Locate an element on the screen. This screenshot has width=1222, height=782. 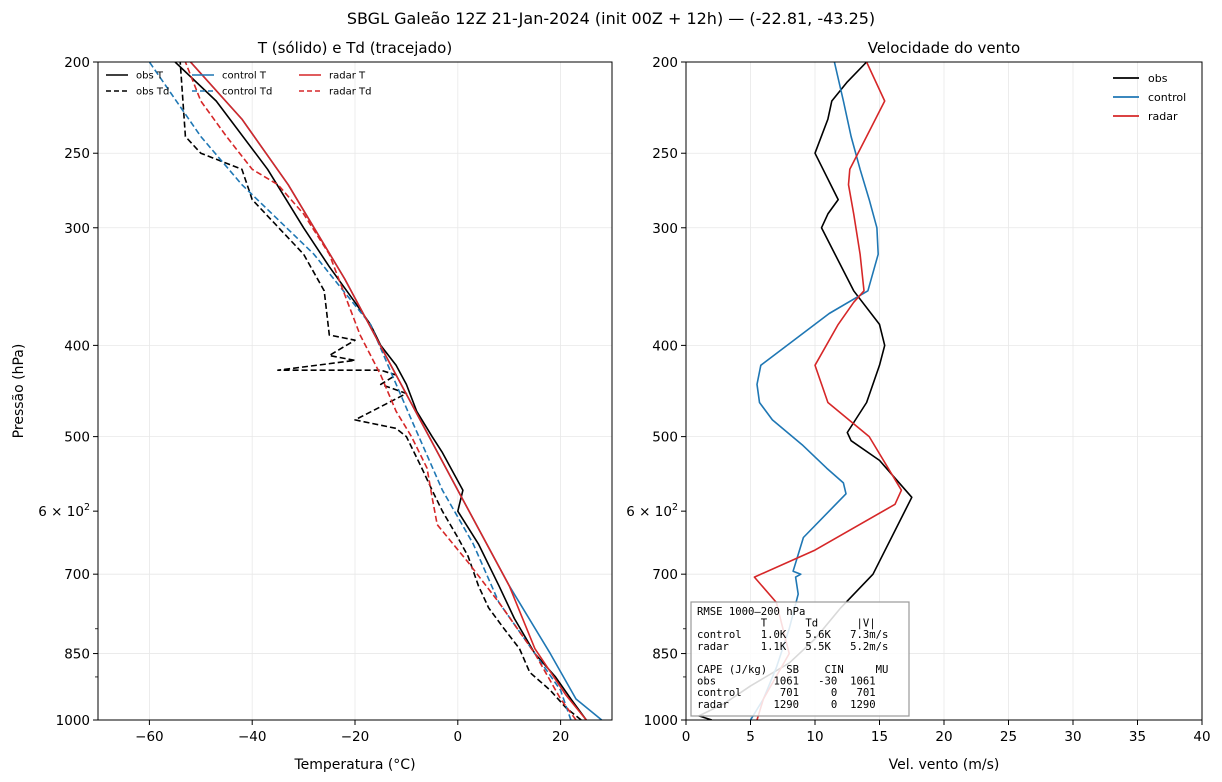
wind-x-tick-label: 35 is located at coordinates (1137, 737).